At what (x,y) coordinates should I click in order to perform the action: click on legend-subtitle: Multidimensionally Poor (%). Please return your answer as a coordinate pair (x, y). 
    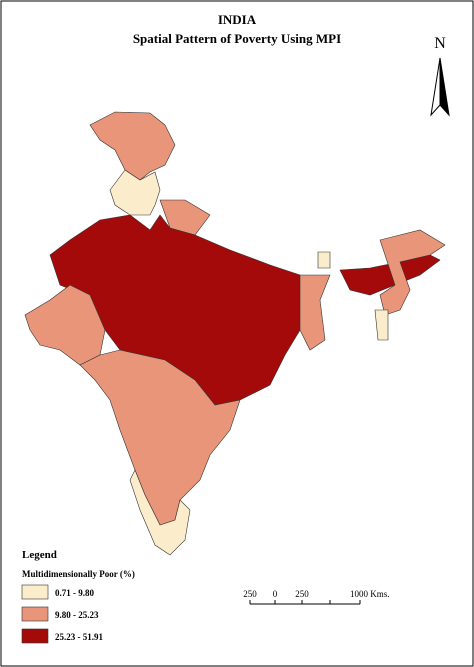
    Looking at the image, I should click on (78, 574).